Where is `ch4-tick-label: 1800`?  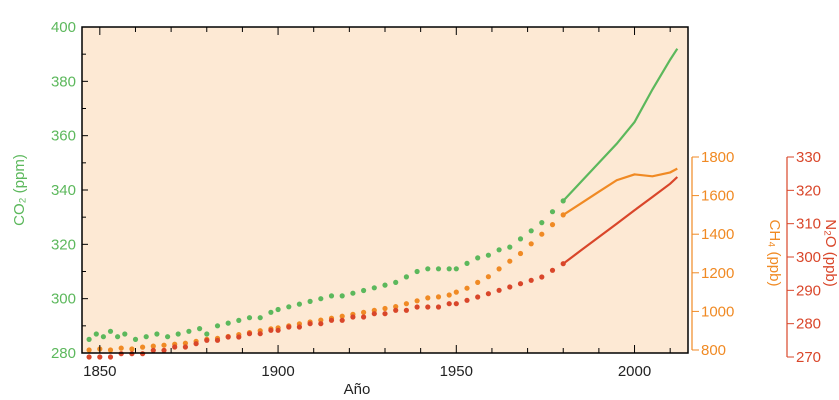
ch4-tick-label: 1800 is located at coordinates (717, 157).